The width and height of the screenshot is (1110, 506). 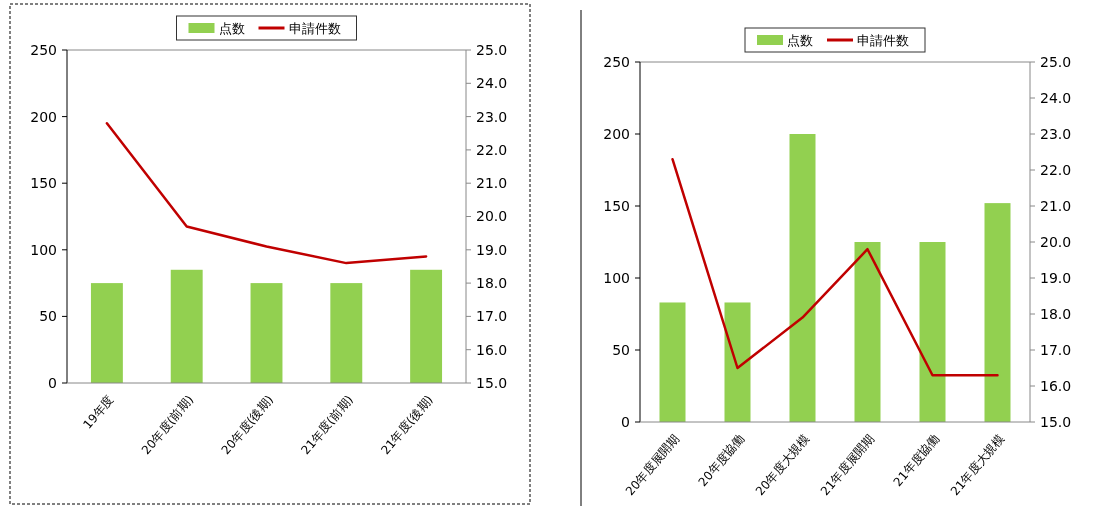 What do you see at coordinates (977, 465) in the screenshot?
I see `x-tick-label: 21年度大規模` at bounding box center [977, 465].